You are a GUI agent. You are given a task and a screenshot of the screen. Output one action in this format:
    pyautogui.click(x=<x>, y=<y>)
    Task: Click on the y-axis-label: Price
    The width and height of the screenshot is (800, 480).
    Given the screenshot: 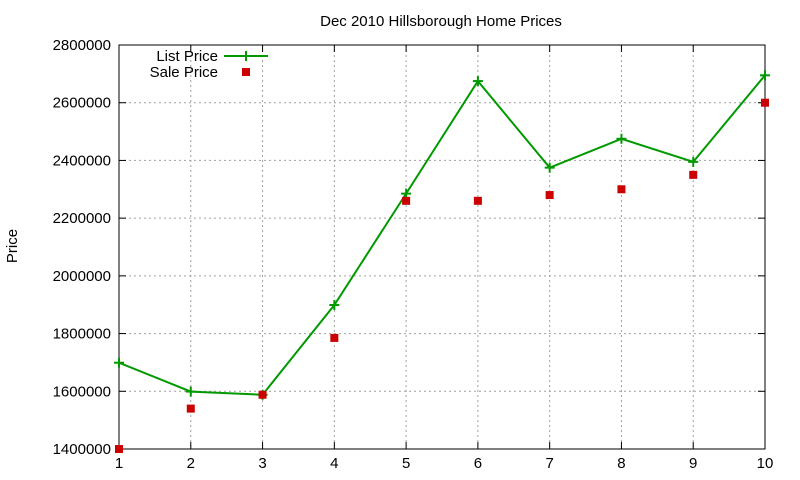 What is the action you would take?
    pyautogui.click(x=12, y=246)
    